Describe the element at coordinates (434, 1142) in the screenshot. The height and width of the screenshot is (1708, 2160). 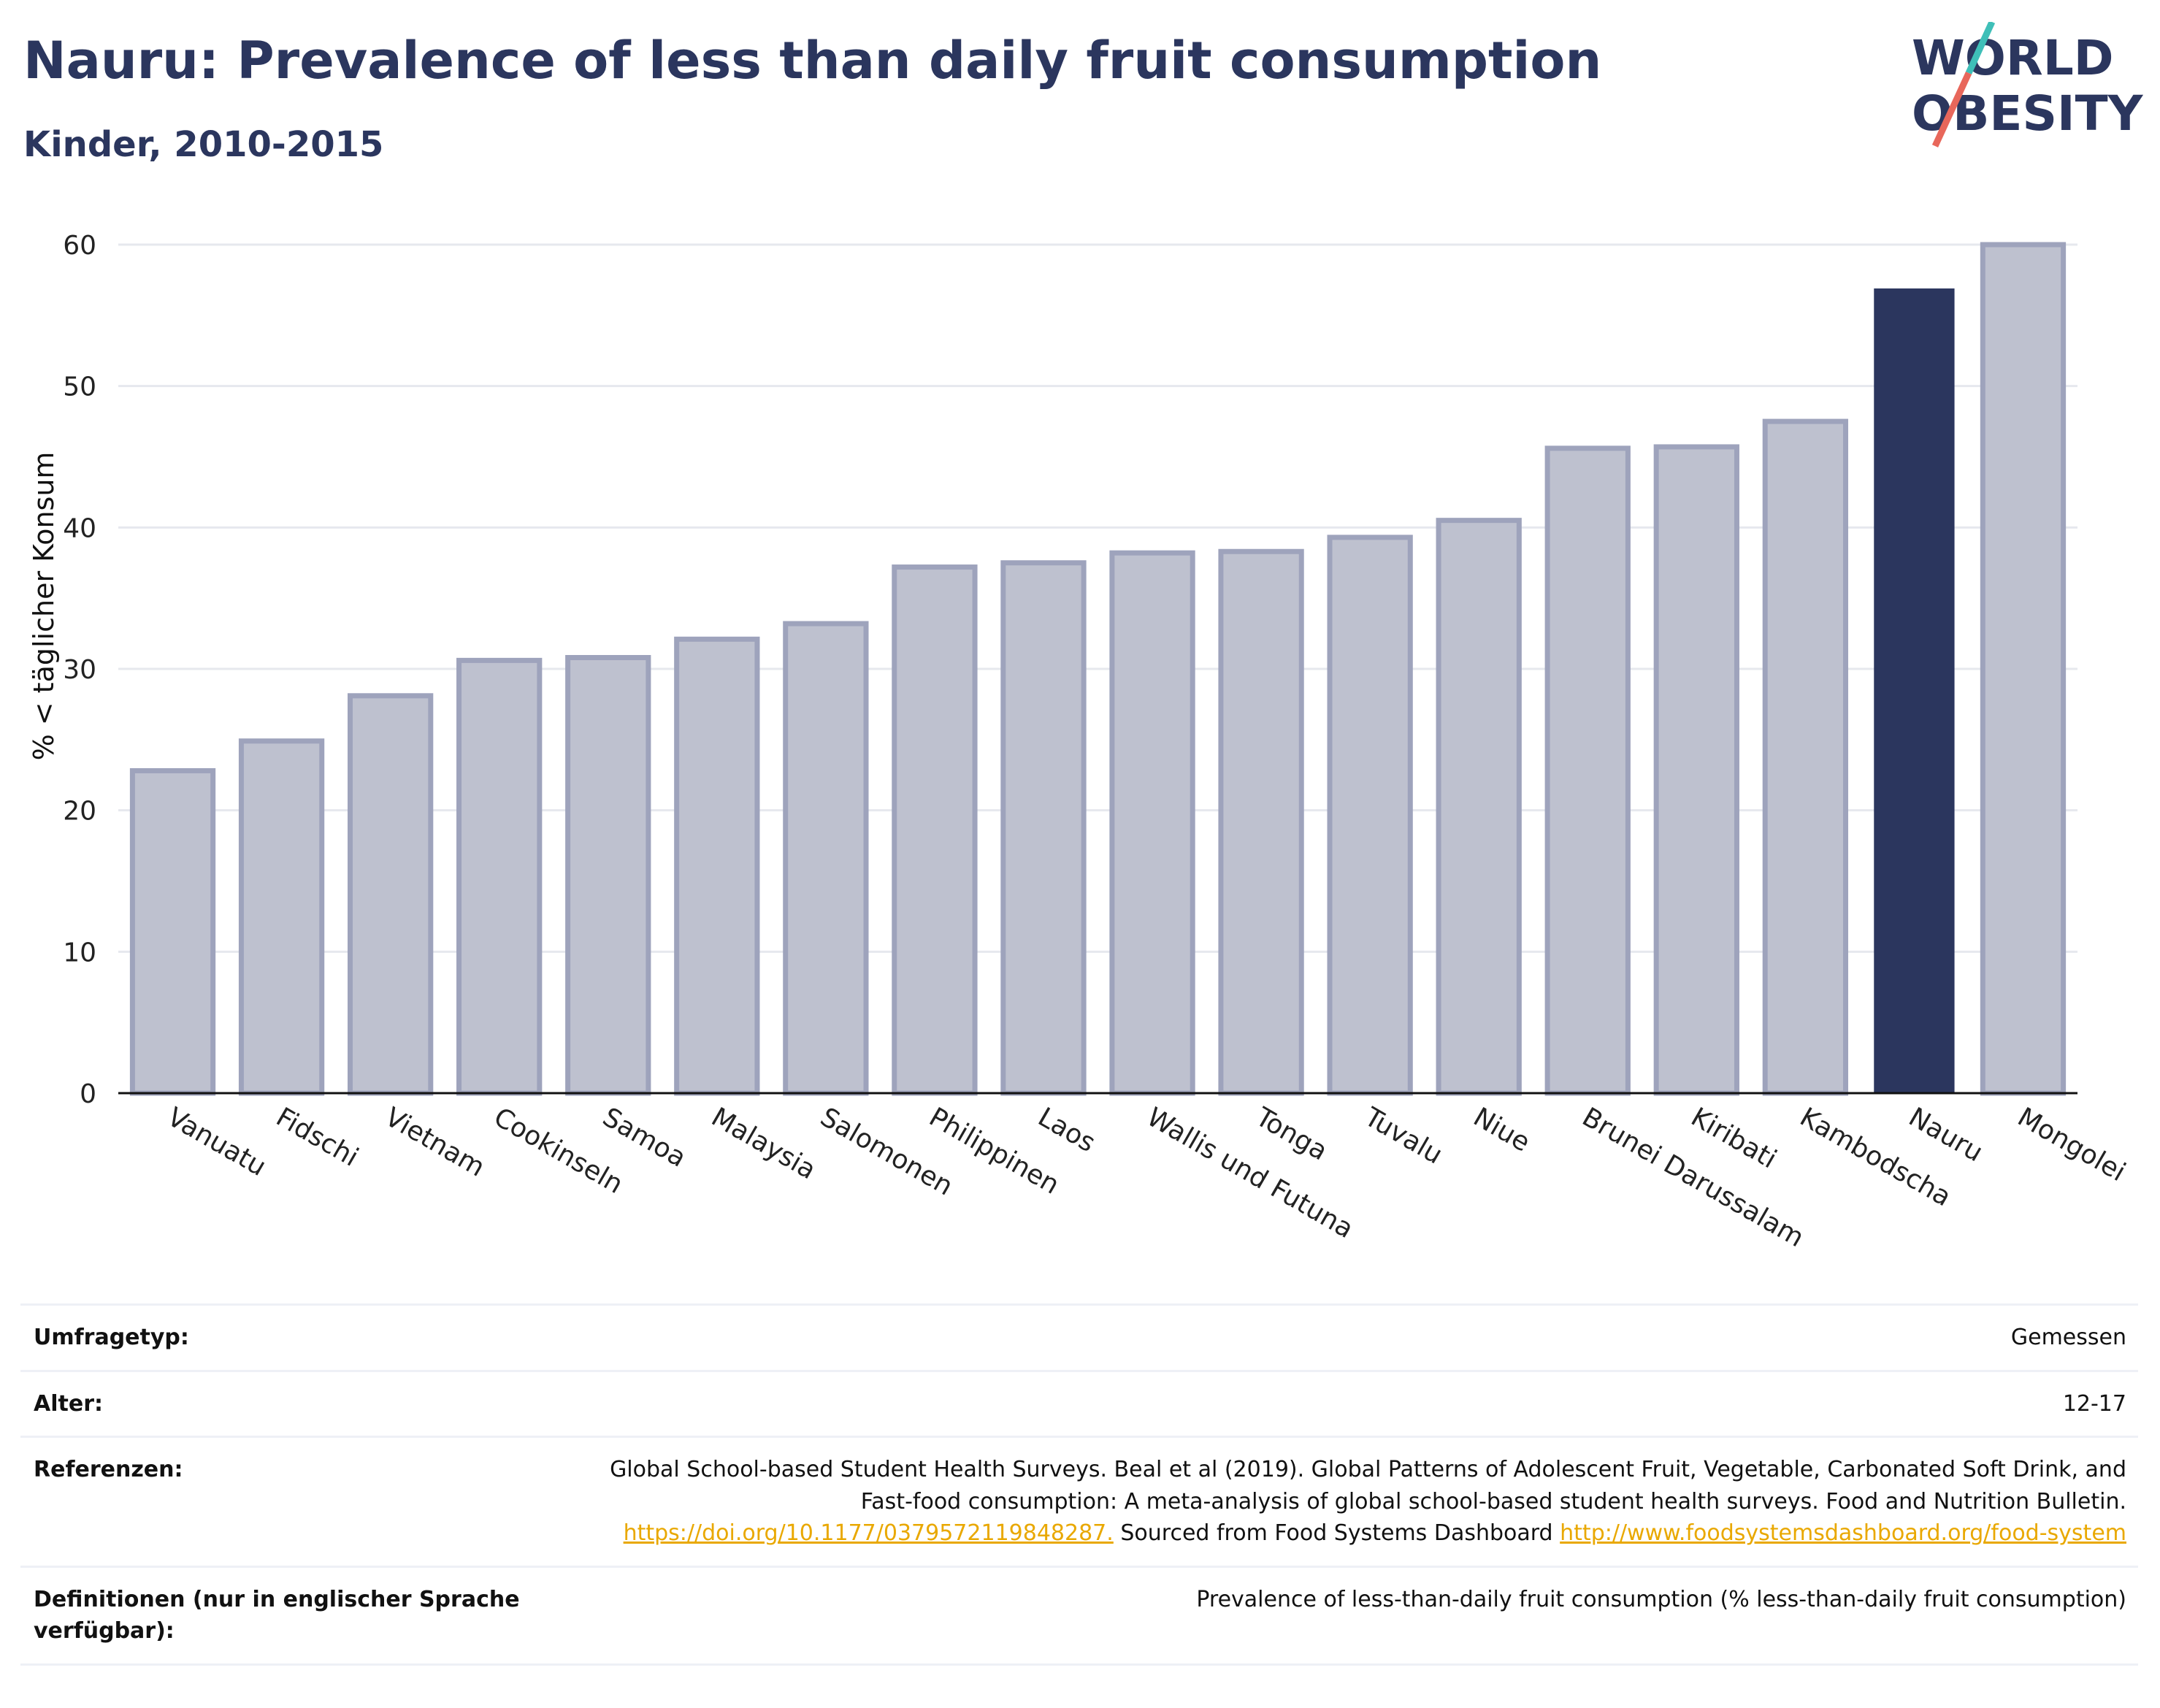
I see `x-tick-label: Vietnam` at that location.